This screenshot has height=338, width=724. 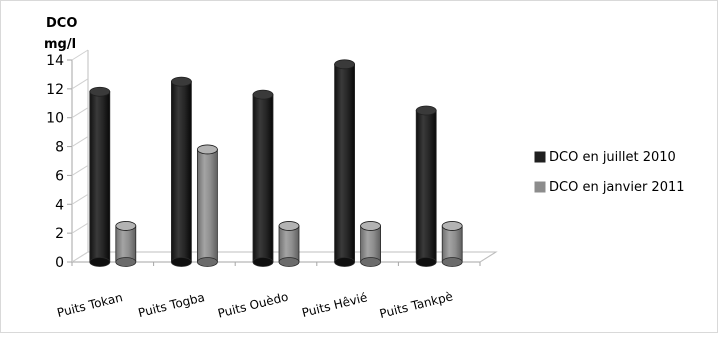 What do you see at coordinates (416, 305) in the screenshot?
I see `x-category-label: Puits Tankpè` at bounding box center [416, 305].